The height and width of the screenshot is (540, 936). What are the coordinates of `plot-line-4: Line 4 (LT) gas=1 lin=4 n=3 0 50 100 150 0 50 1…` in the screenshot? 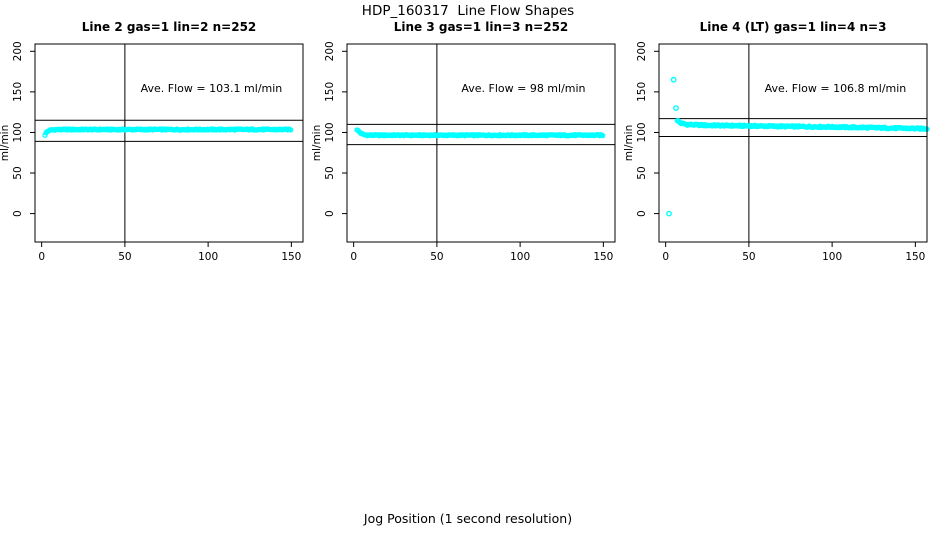 It's located at (777, 141).